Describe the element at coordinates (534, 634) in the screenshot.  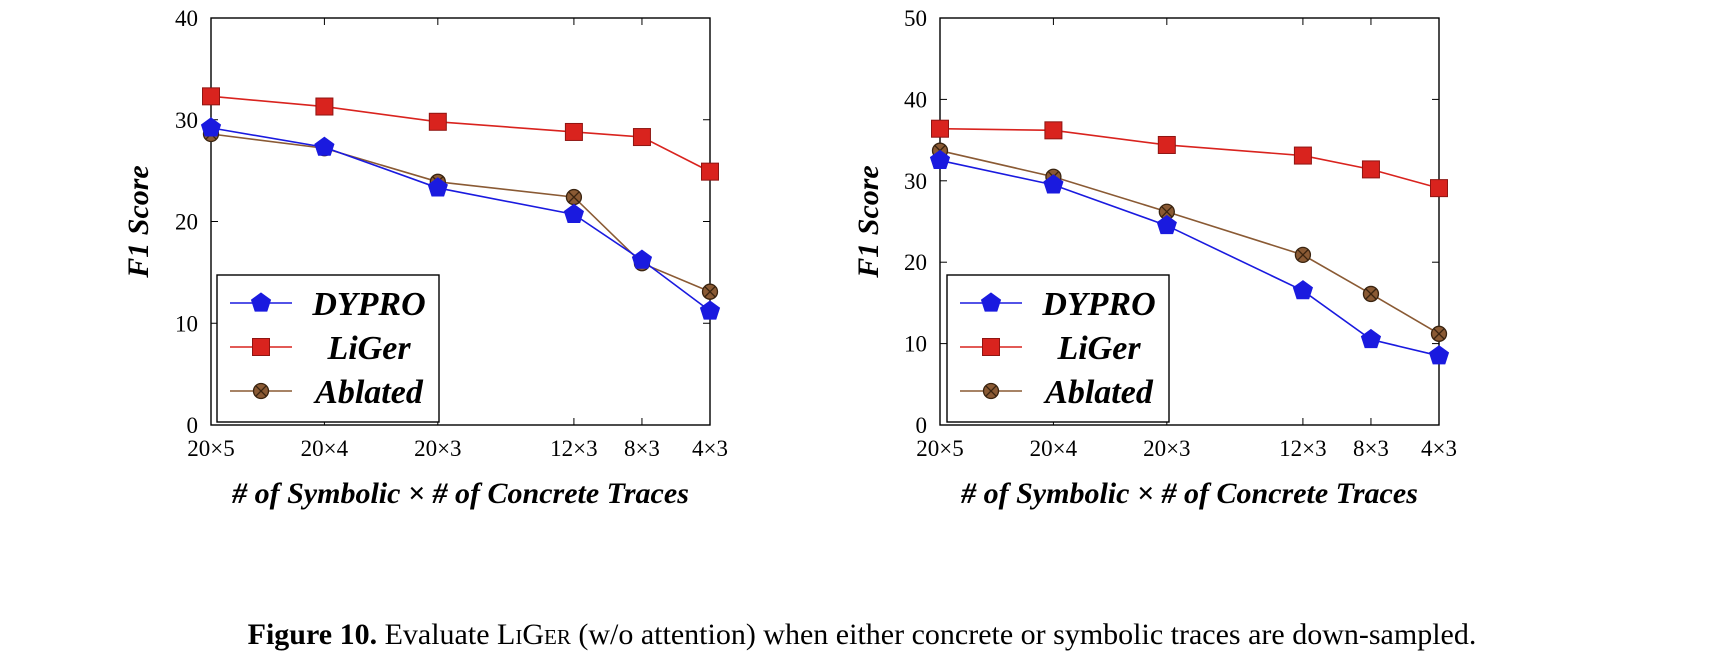
I see `caption-system-name: LiGer` at that location.